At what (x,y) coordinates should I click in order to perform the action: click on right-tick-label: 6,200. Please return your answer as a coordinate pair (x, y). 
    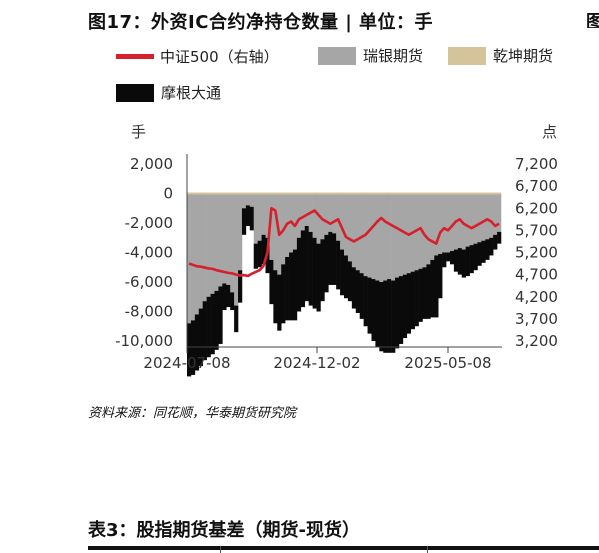
    Looking at the image, I should click on (536, 208).